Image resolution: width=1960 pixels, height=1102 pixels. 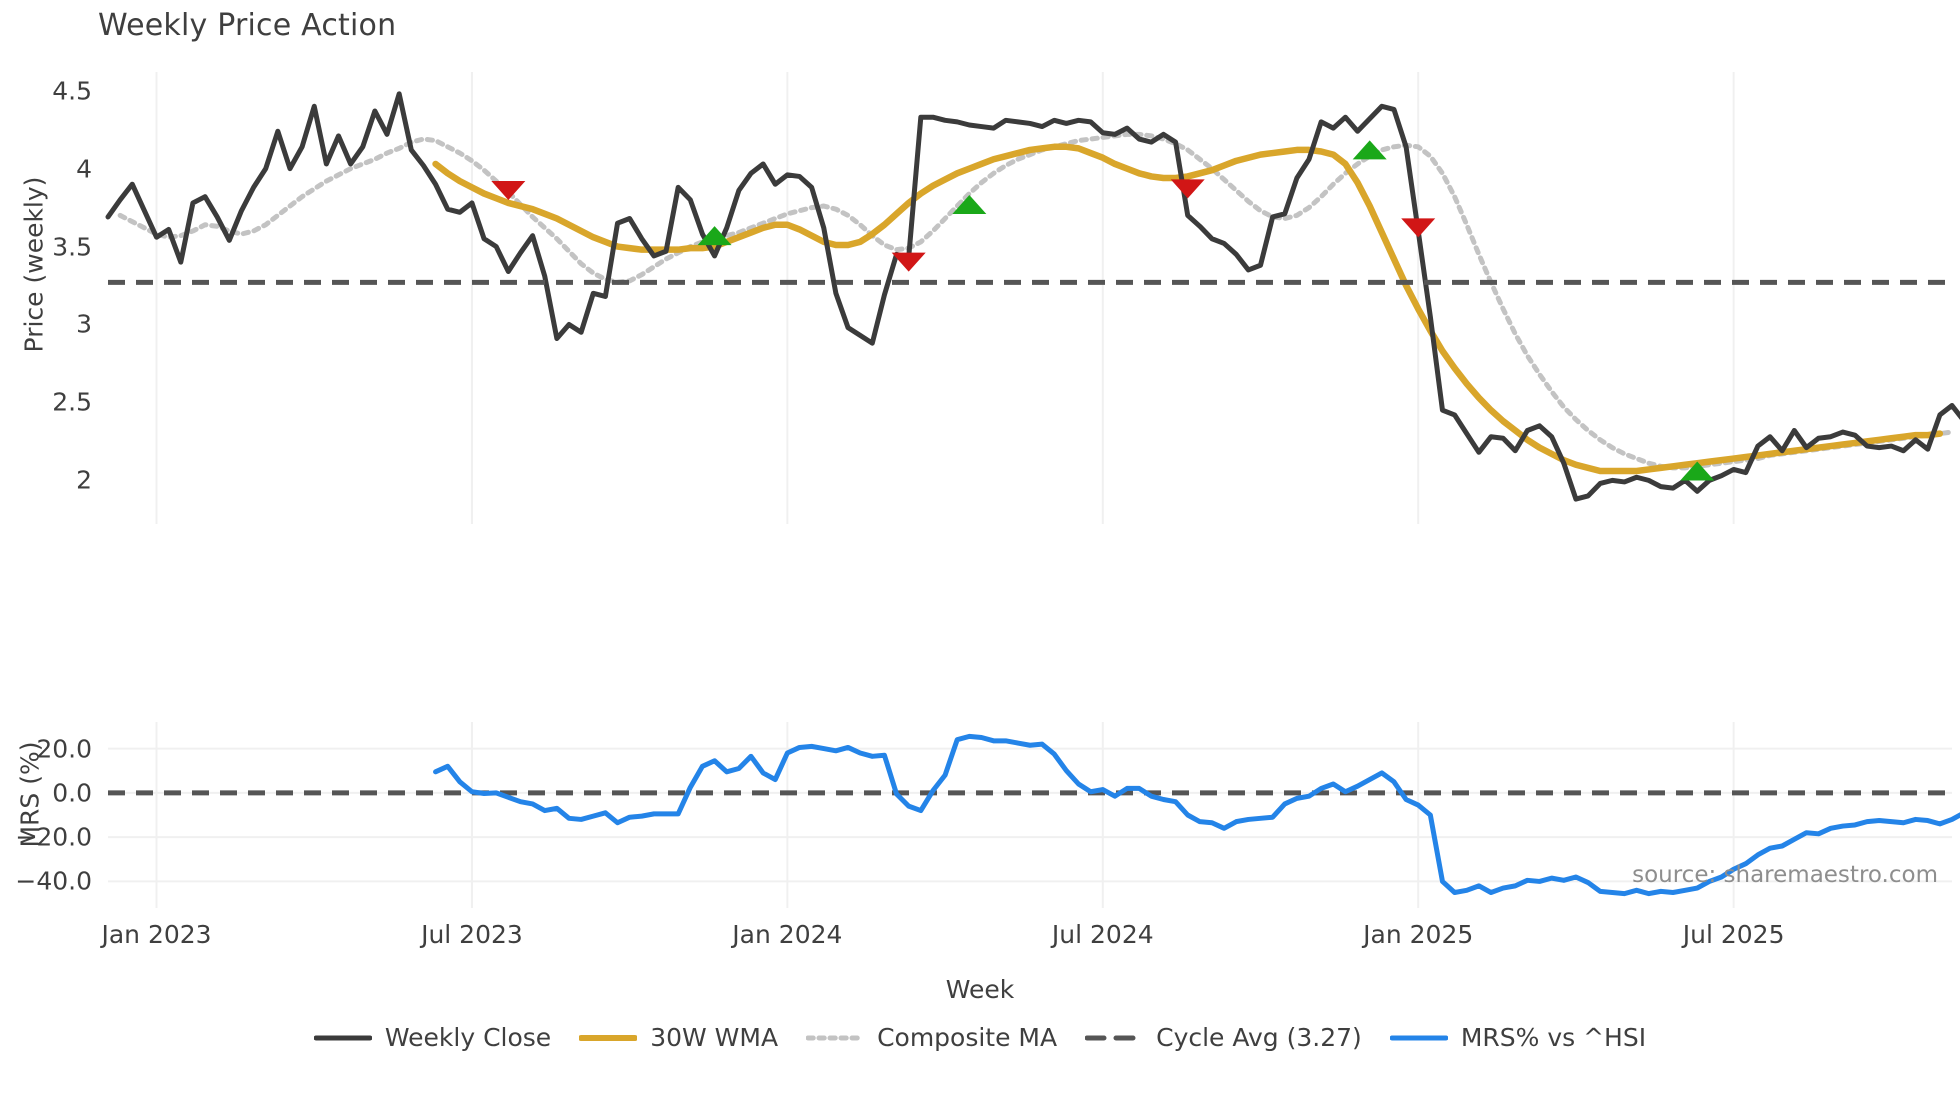 I want to click on mrs-y-tick-label: 20.0, so click(x=64, y=749).